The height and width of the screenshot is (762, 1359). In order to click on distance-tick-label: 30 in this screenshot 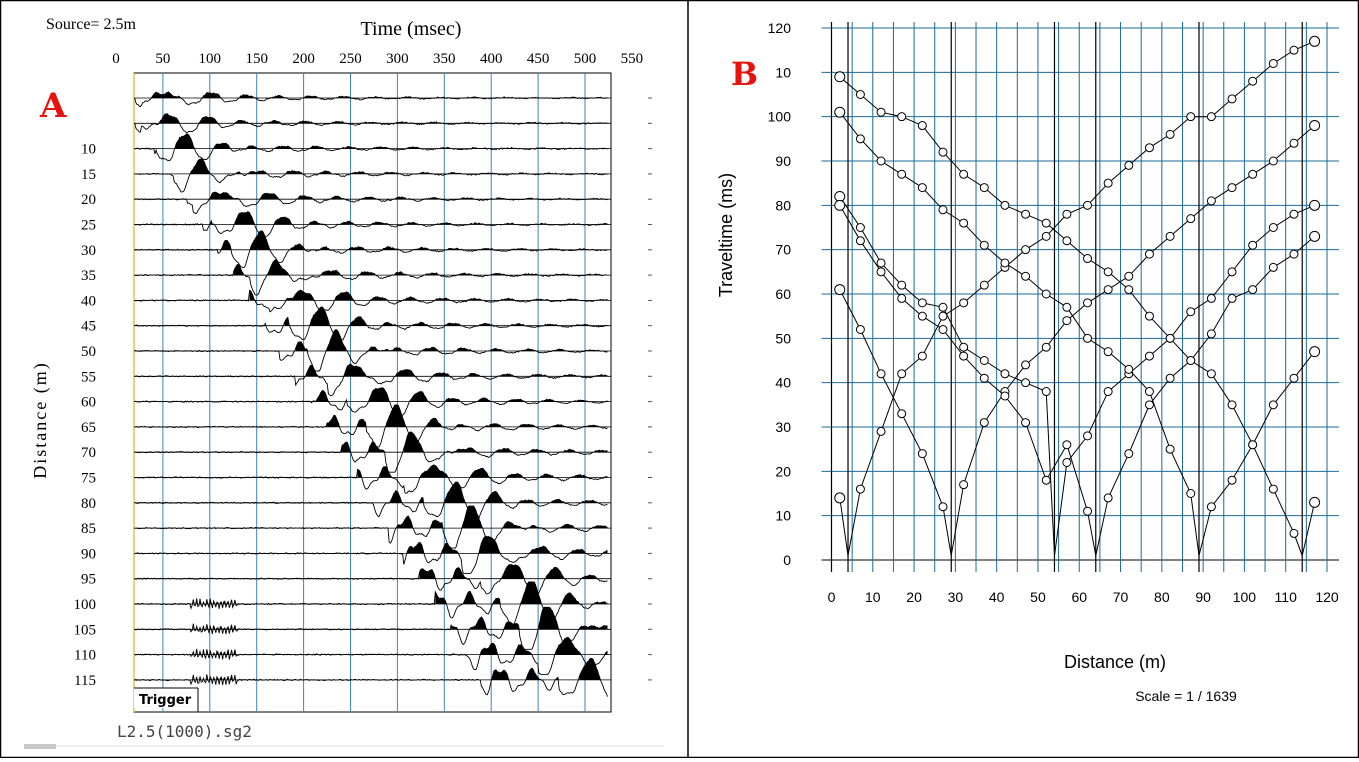, I will do `click(88, 251)`.